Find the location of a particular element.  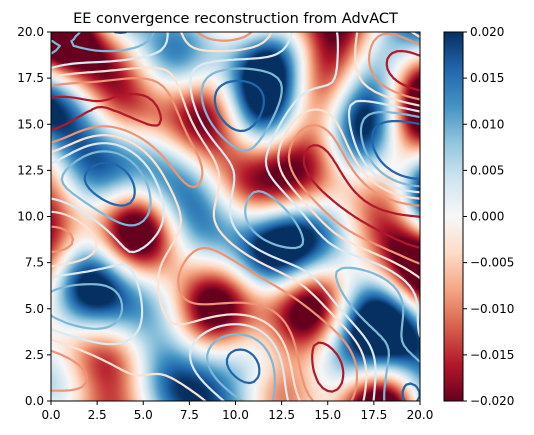

y-tick: 2.5 is located at coordinates (38, 355).